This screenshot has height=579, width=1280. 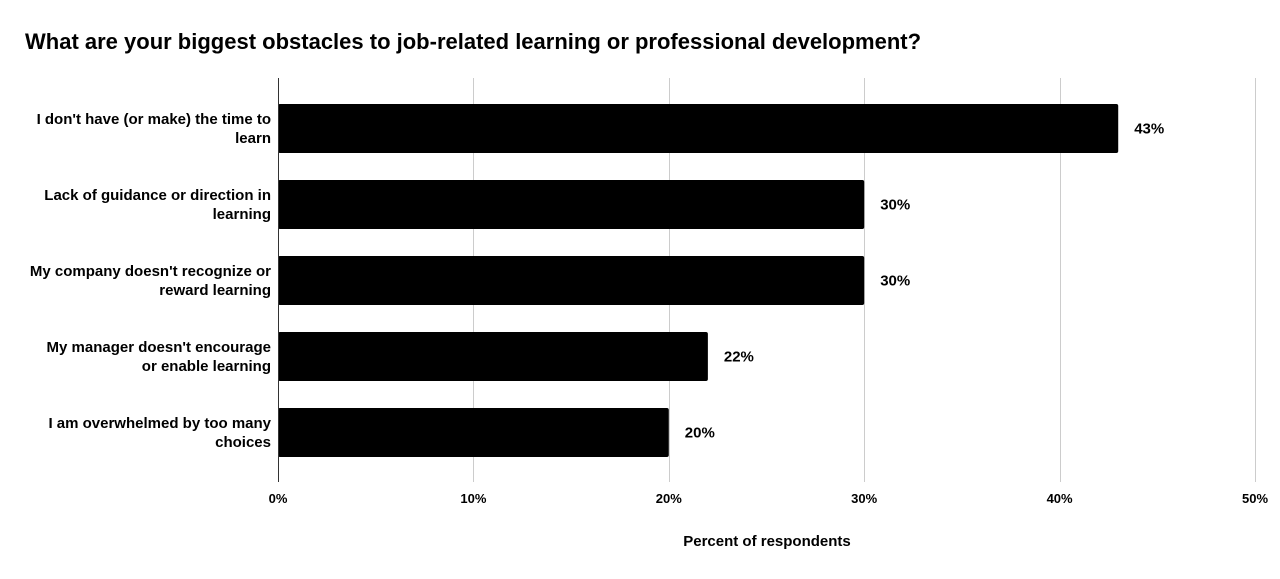 I want to click on x-tick-label: 30%, so click(x=864, y=498).